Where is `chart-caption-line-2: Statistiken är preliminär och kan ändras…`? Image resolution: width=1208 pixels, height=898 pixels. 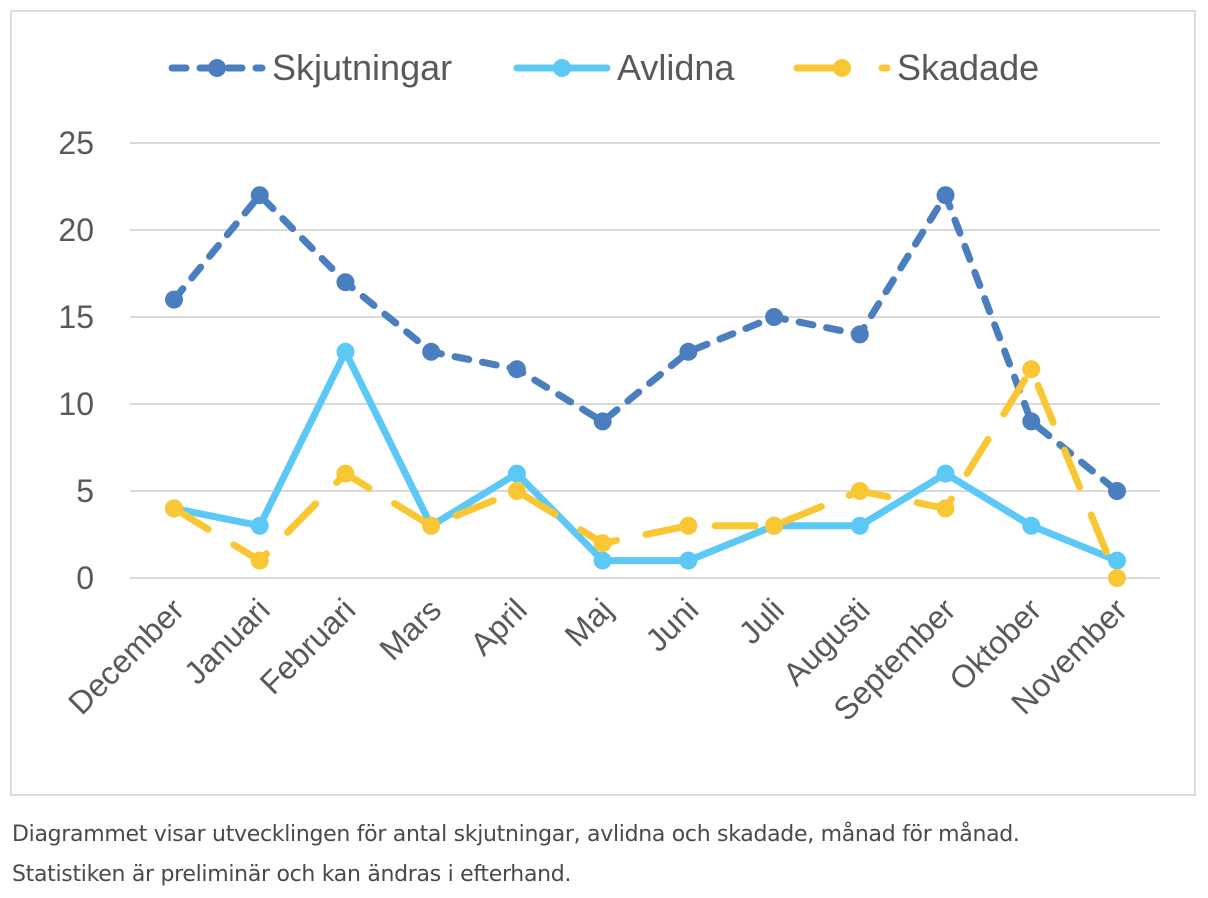
chart-caption-line-2: Statistiken är preliminär och kan ändras… is located at coordinates (292, 874).